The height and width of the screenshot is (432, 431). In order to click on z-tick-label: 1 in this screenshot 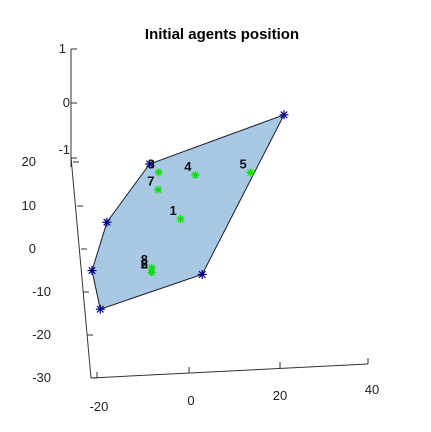, I will do `click(62, 48)`.